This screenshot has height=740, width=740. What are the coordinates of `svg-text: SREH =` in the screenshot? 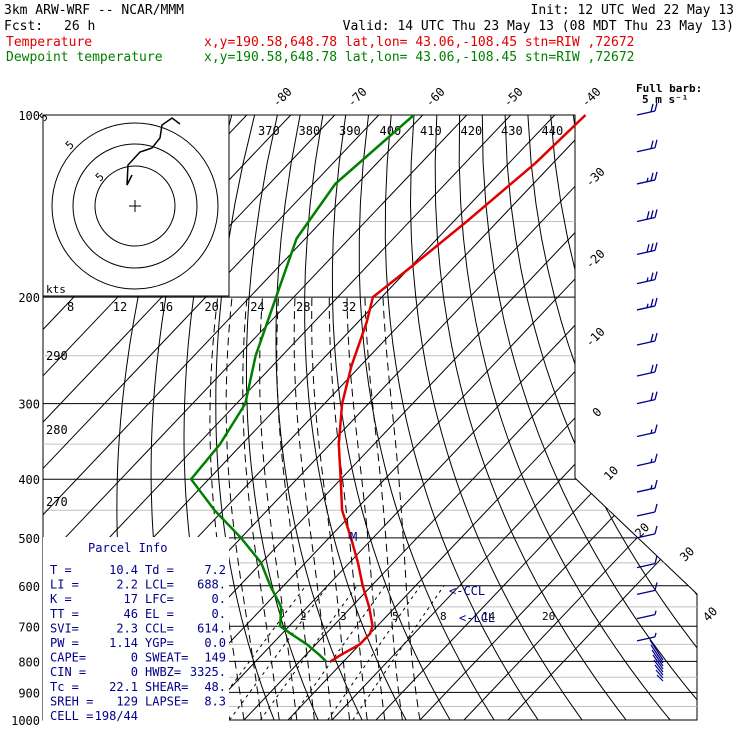 It's located at (71, 701).